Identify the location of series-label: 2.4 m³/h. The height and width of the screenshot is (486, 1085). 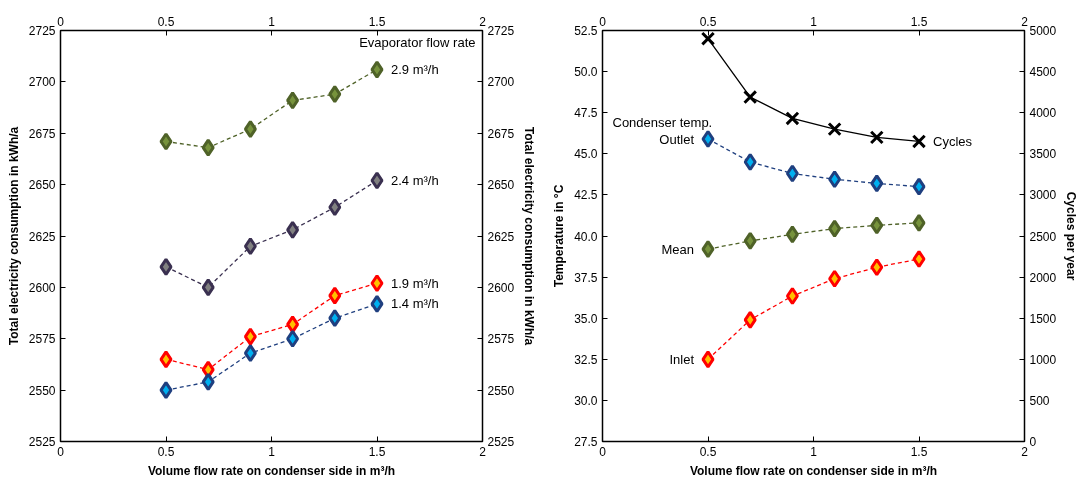
(415, 181).